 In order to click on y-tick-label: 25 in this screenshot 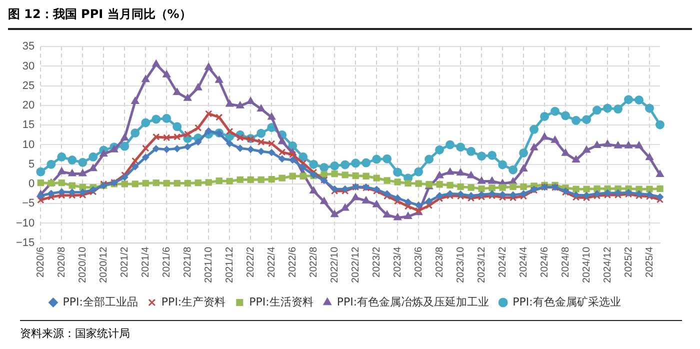, I will do `click(28, 86)`.